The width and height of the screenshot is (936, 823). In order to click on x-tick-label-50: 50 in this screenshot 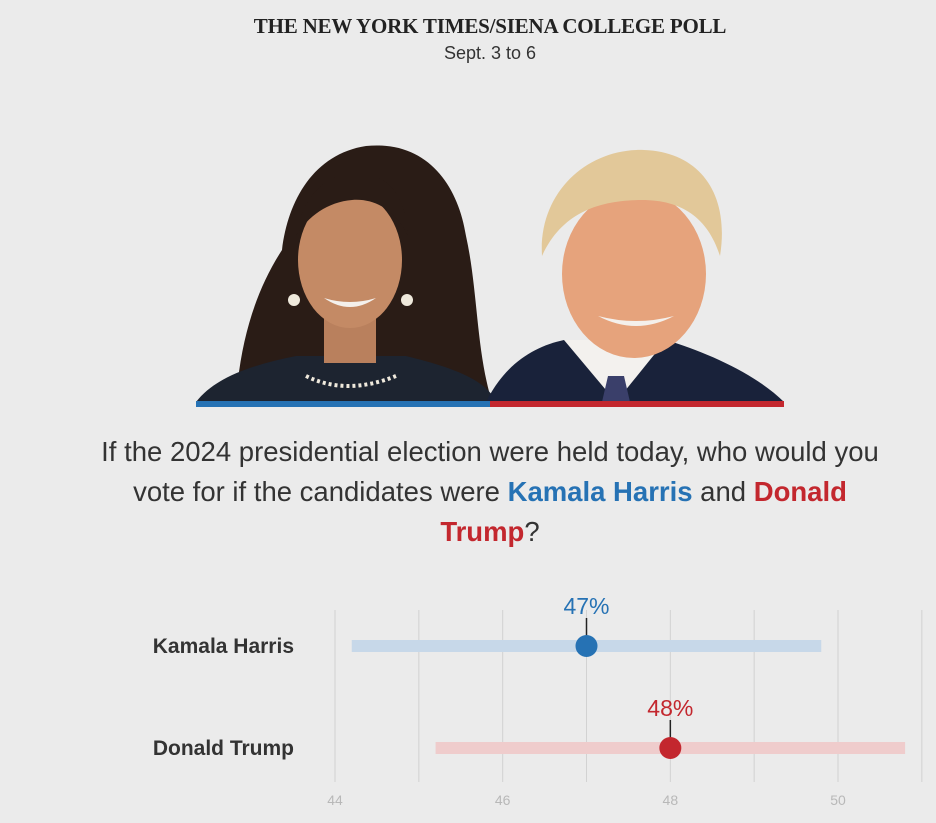, I will do `click(838, 800)`.